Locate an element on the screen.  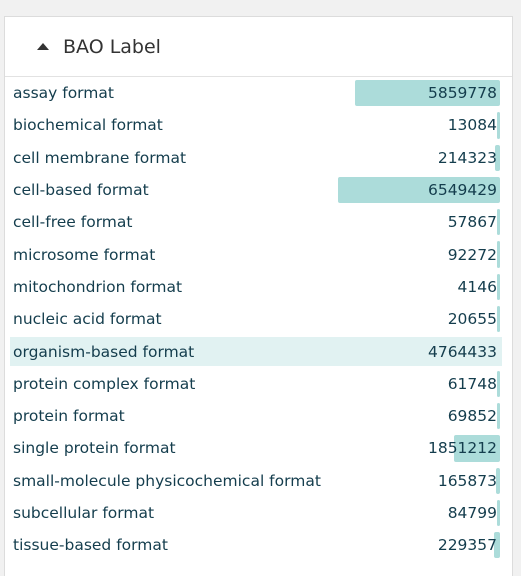
facet-label: protein complex format is located at coordinates (104, 383).